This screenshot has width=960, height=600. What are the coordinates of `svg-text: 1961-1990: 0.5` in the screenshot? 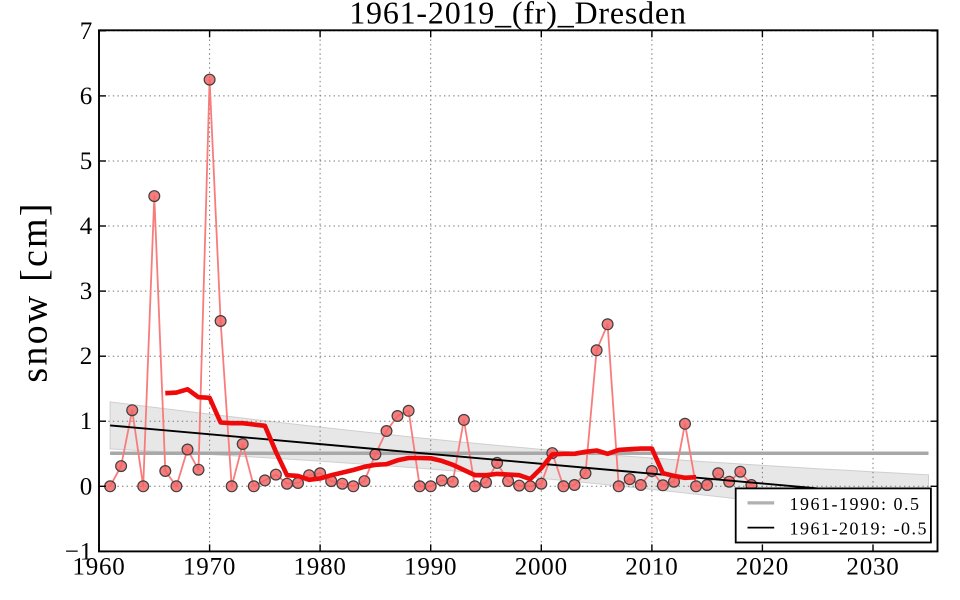 It's located at (855, 504).